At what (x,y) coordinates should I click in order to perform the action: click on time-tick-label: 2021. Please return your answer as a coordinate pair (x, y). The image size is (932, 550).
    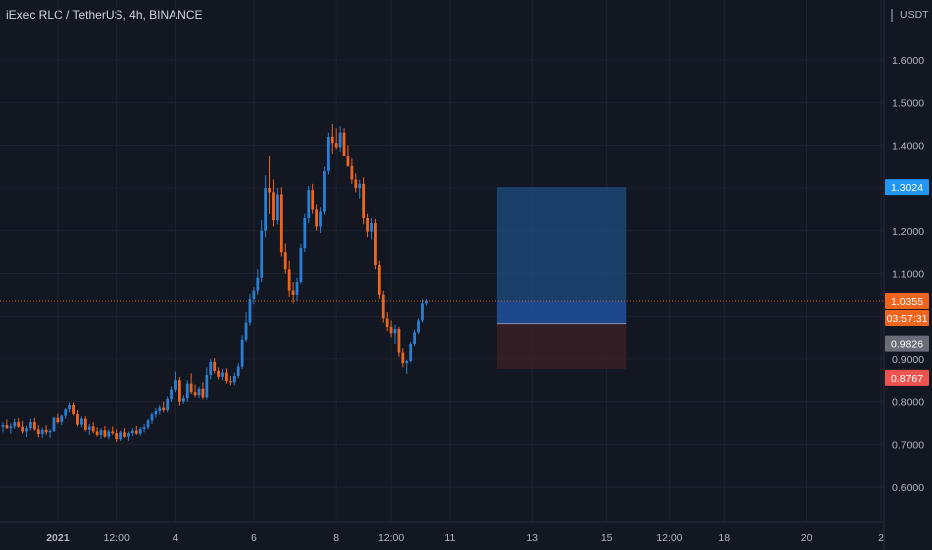
    Looking at the image, I should click on (58, 538).